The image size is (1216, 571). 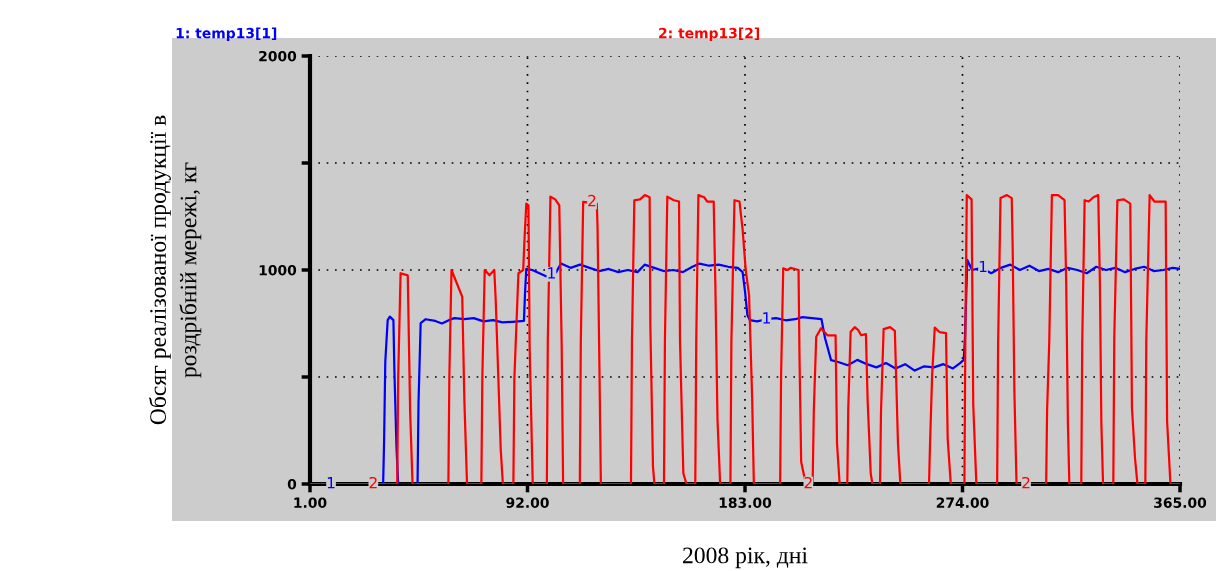 I want to click on y-axis-title: Обсяг реалізованої продукції в роздрібній мережі, кг, so click(x=175, y=270).